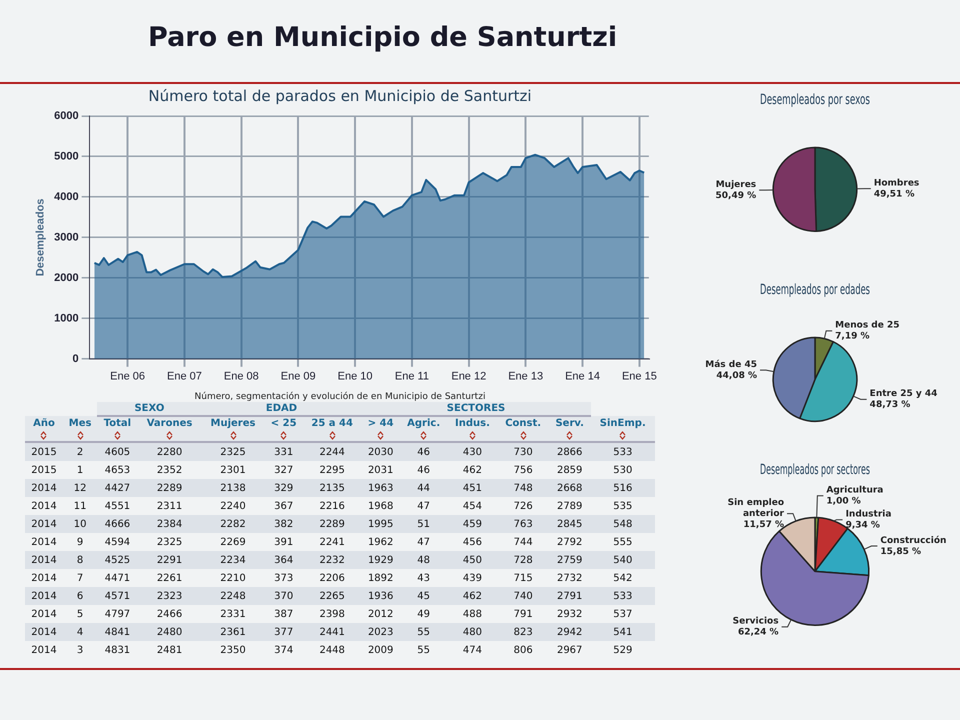  Describe the element at coordinates (380, 507) in the screenshot. I see `data-label: 1968` at that location.